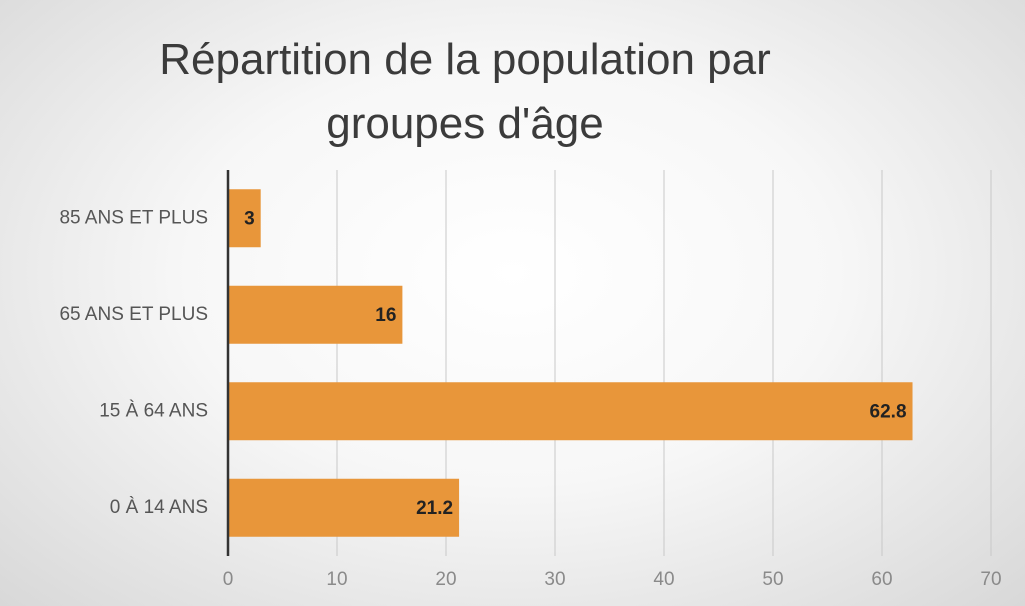 Image resolution: width=1025 pixels, height=606 pixels. I want to click on data-label: 62.8, so click(888, 411).